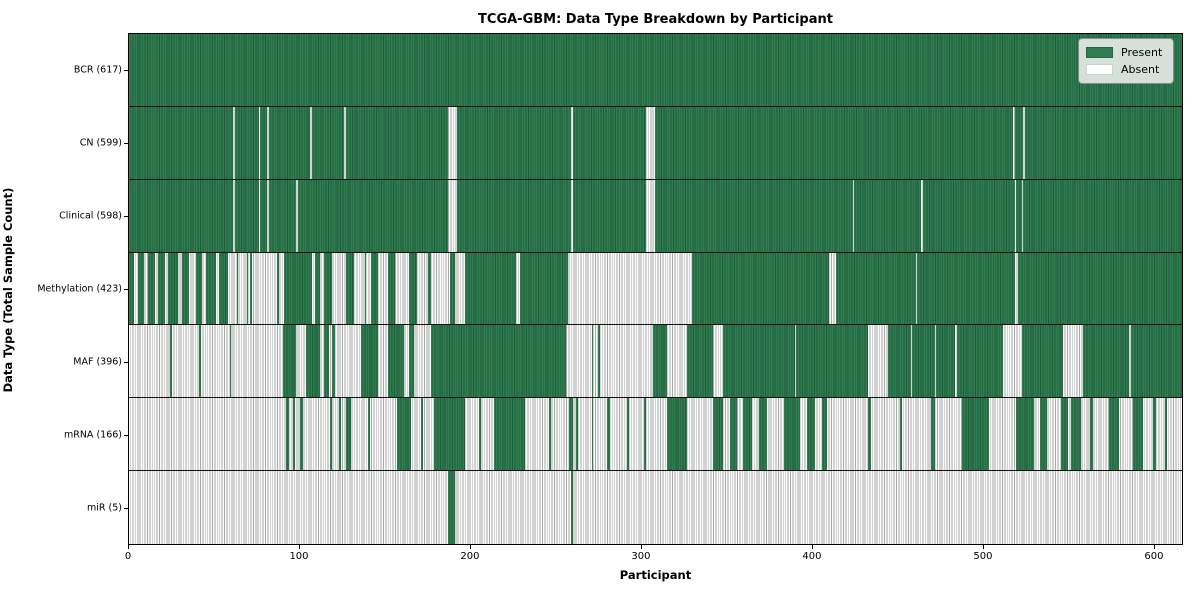 The height and width of the screenshot is (600, 1200). What do you see at coordinates (1142, 52) in the screenshot?
I see `legend-present-label: Present` at bounding box center [1142, 52].